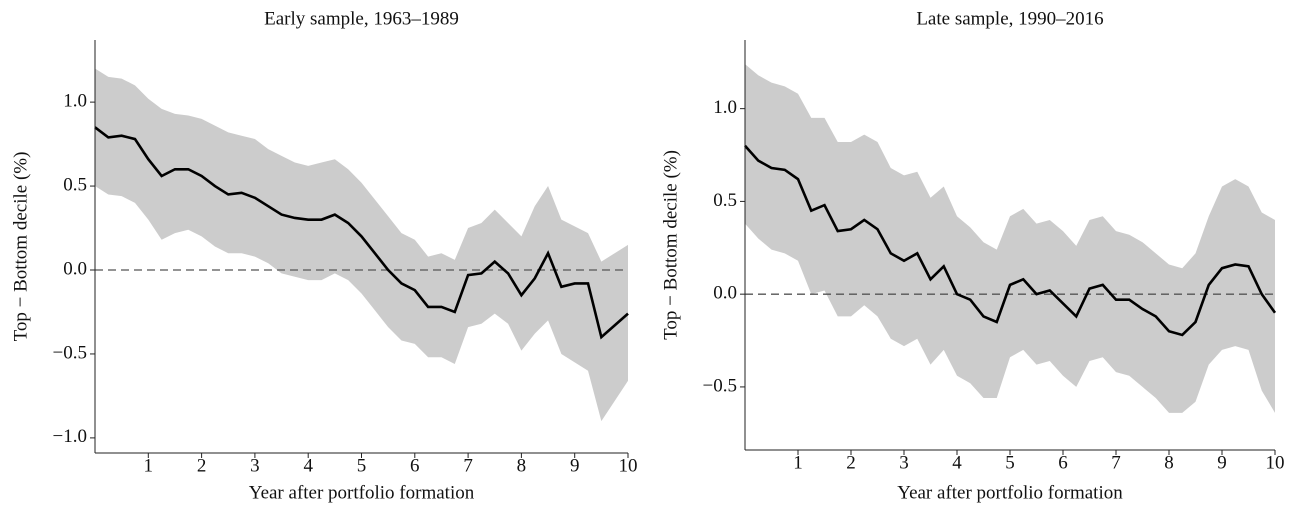  I want to click on chart-title: Late sample, 1990–2016, so click(1009, 18).